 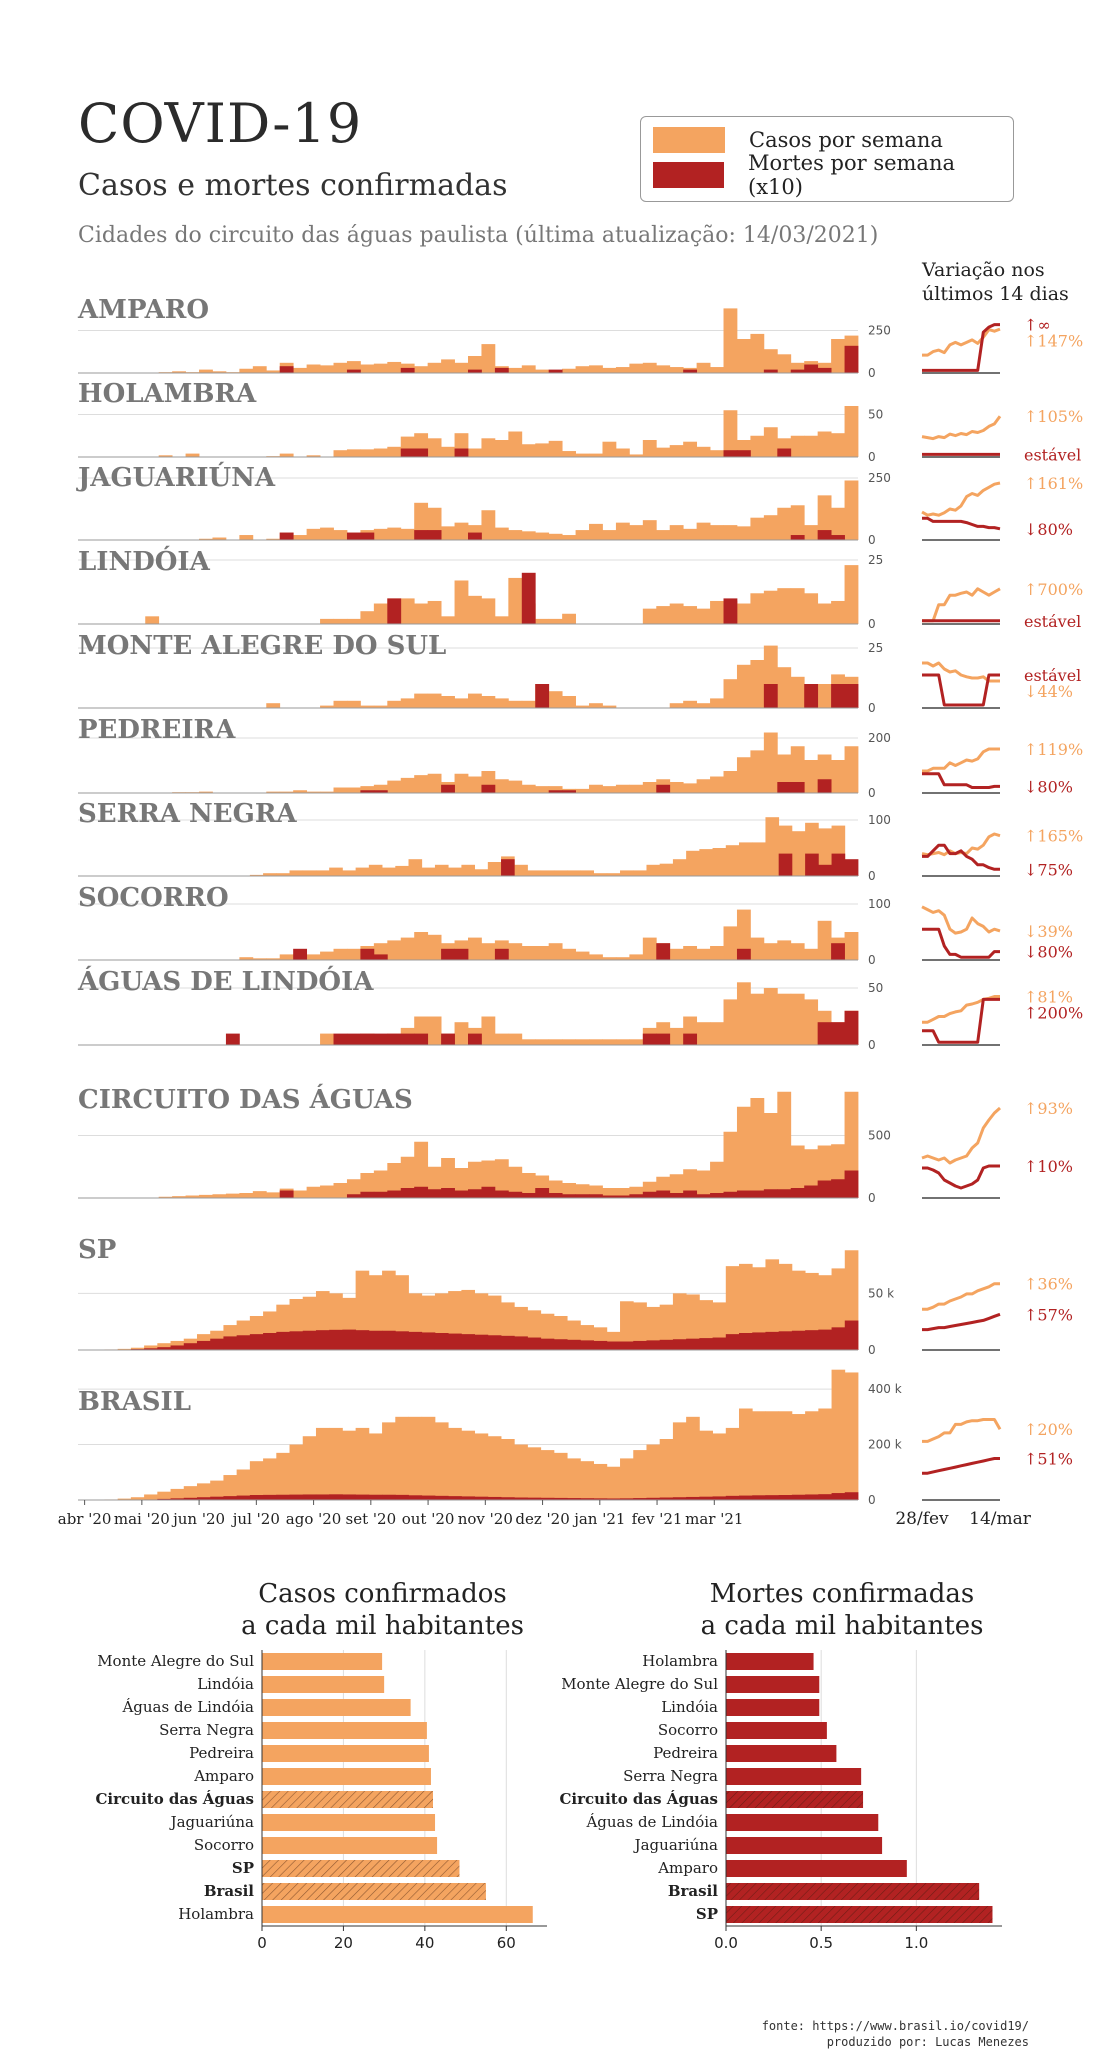 What do you see at coordinates (651, 1822) in the screenshot?
I see `hbar-category-label: Águas de Lindóia` at bounding box center [651, 1822].